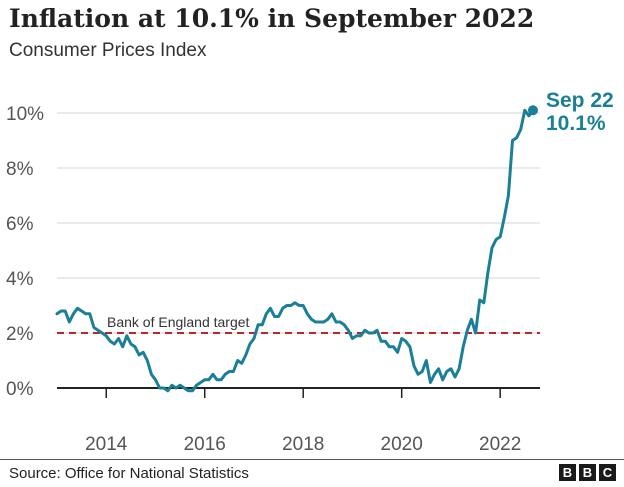 The width and height of the screenshot is (624, 487). I want to click on source-note: Source: Office for National Statistics, so click(129, 473).